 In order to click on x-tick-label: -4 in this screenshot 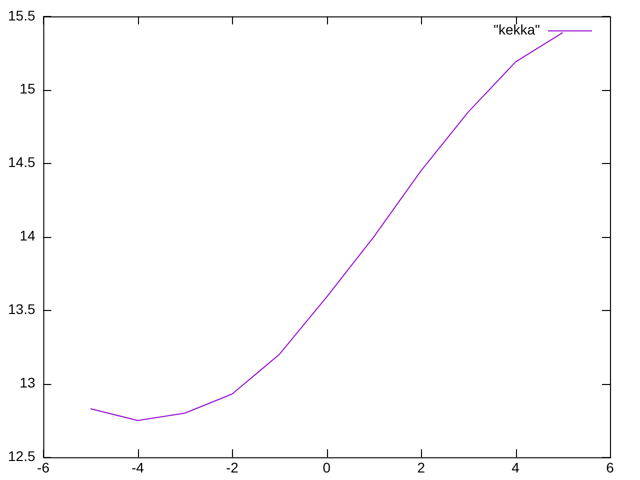, I will do `click(137, 467)`.